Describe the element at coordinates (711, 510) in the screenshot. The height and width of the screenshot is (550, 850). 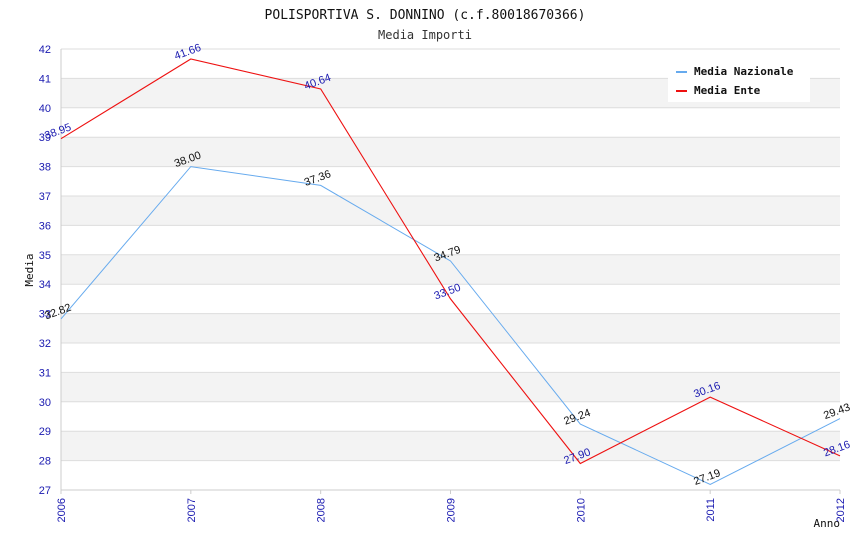
I see `x-tick-label: 2011` at that location.